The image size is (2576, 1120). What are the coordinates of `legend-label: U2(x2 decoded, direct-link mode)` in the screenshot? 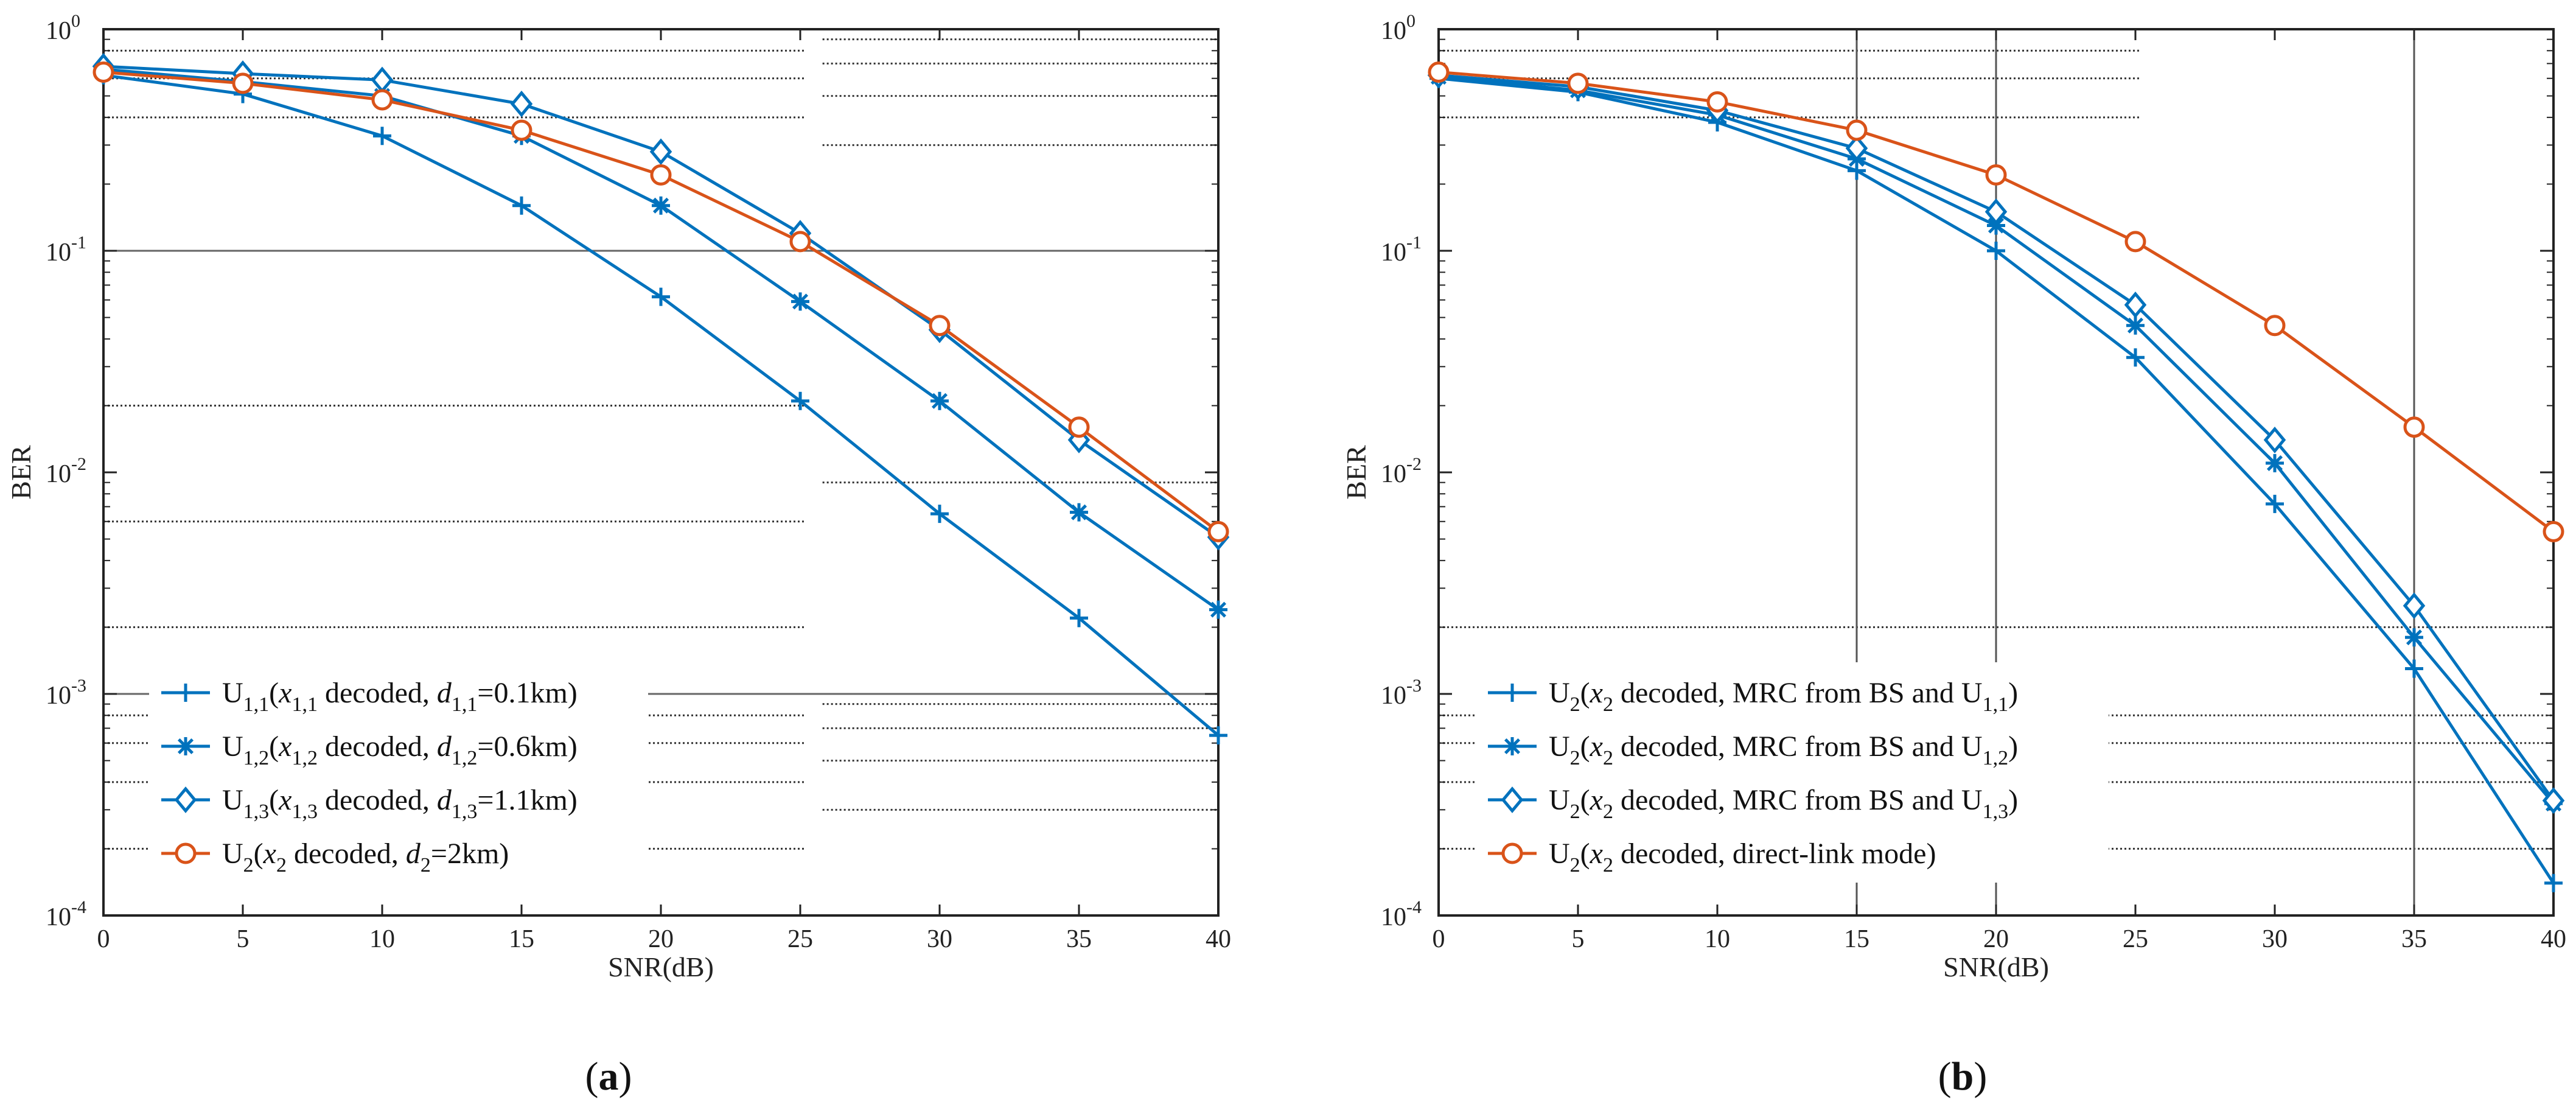 It's located at (1742, 857).